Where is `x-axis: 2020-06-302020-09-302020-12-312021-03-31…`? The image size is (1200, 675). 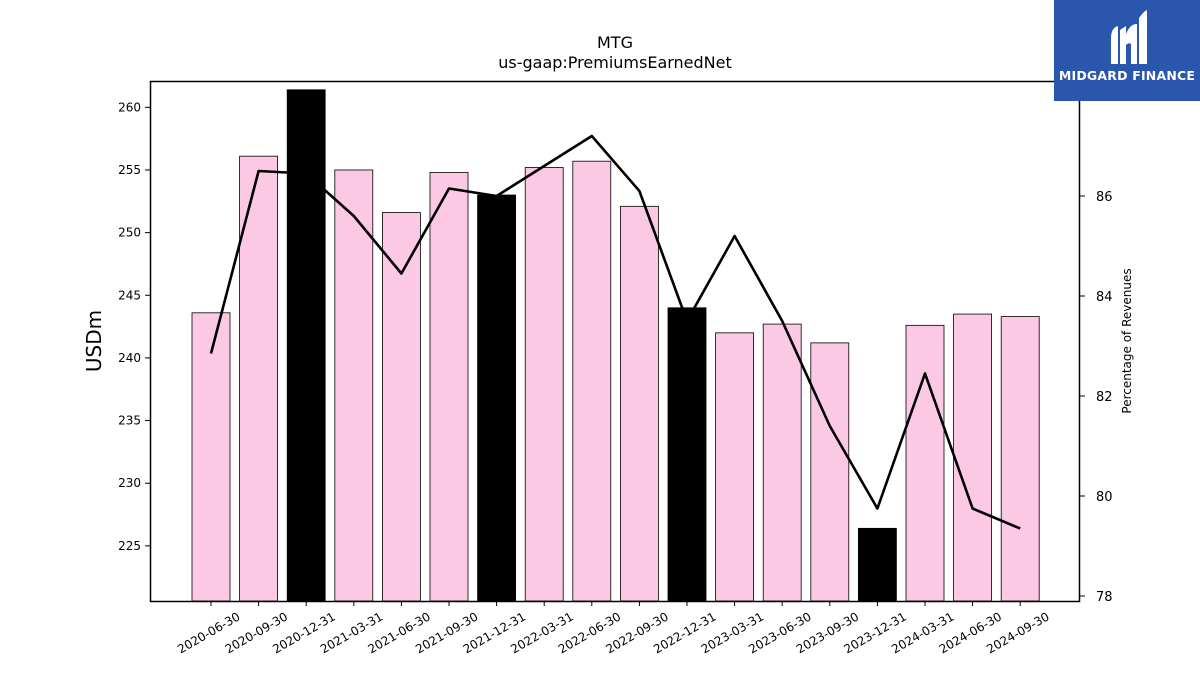 x-axis: 2020-06-302020-09-302020-12-312021-03-31… is located at coordinates (613, 628).